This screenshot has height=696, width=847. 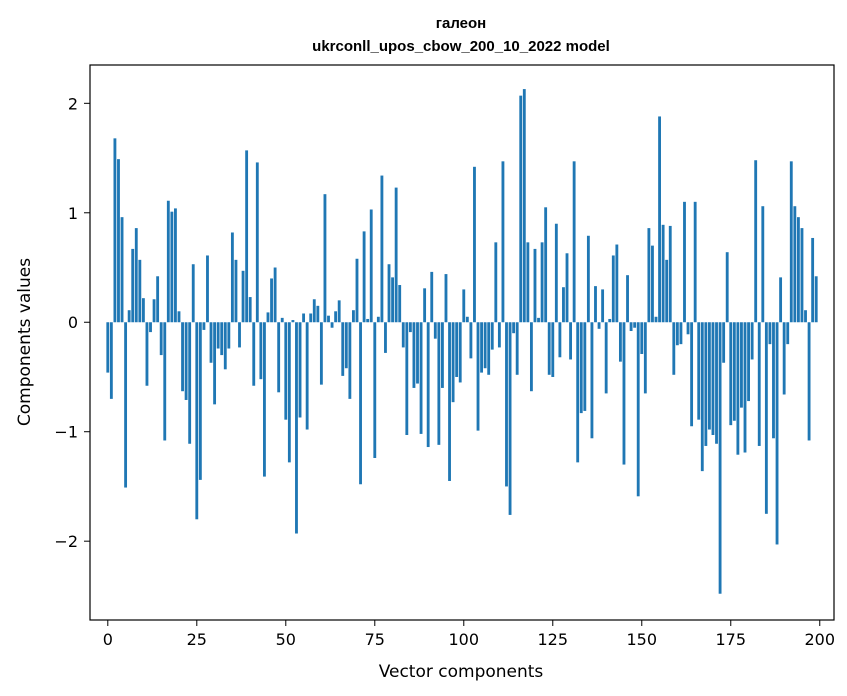 What do you see at coordinates (461, 672) in the screenshot?
I see `x-axis-label: Vector components` at bounding box center [461, 672].